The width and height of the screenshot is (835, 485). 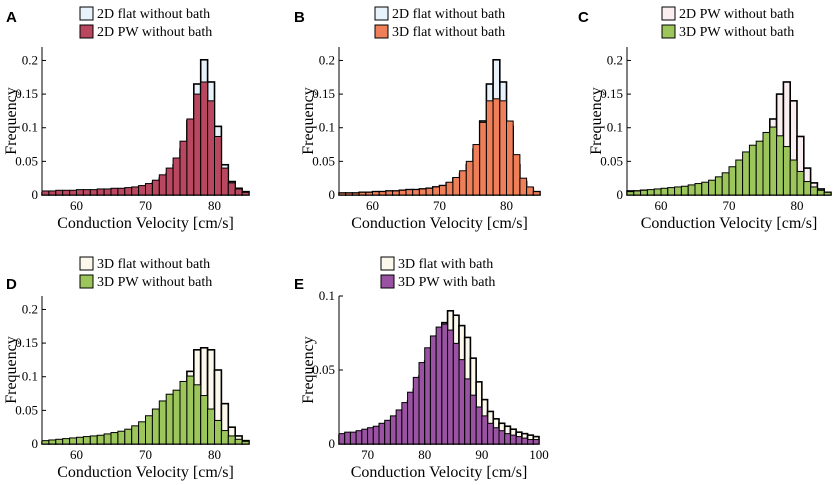 What do you see at coordinates (154, 32) in the screenshot?
I see `legend-label: 2D PW without bath` at bounding box center [154, 32].